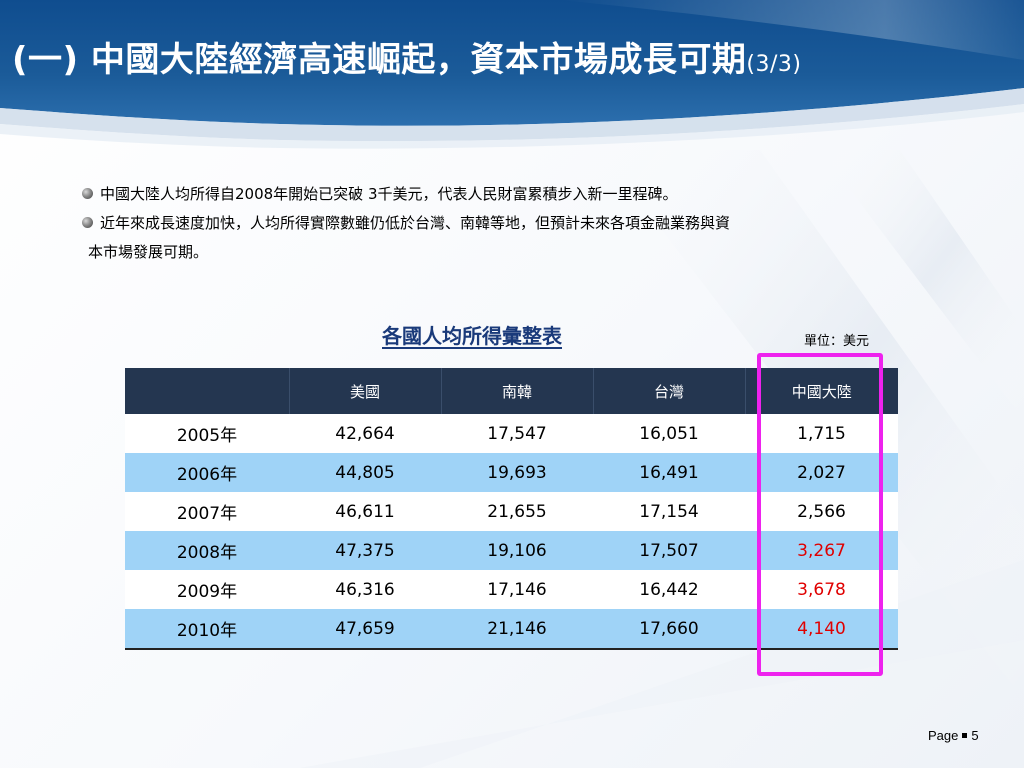 This screenshot has height=768, width=1024. I want to click on usa-cell: 46,611, so click(365, 511).